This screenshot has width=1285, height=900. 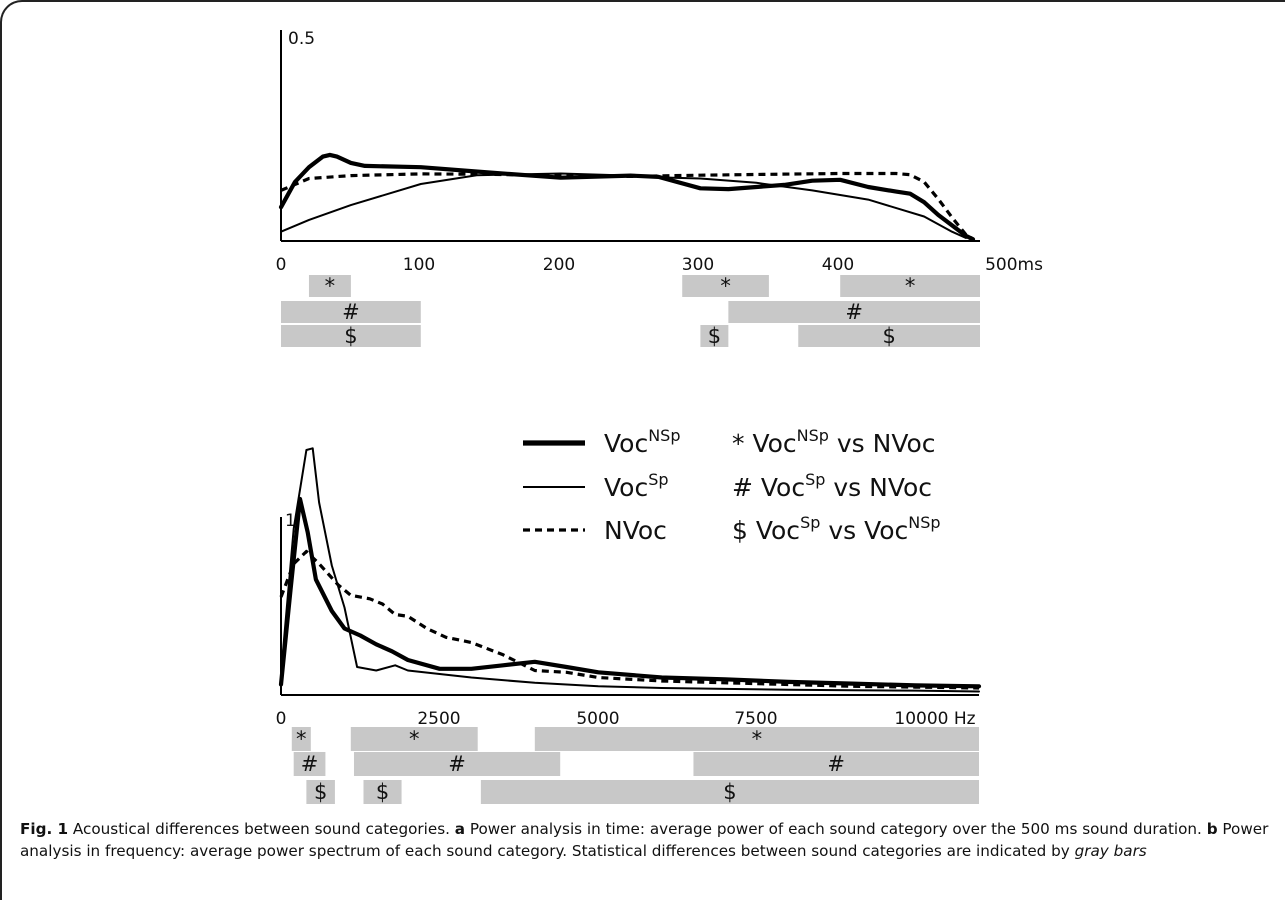 I want to click on x-tick-label: 7500, so click(x=755, y=719).